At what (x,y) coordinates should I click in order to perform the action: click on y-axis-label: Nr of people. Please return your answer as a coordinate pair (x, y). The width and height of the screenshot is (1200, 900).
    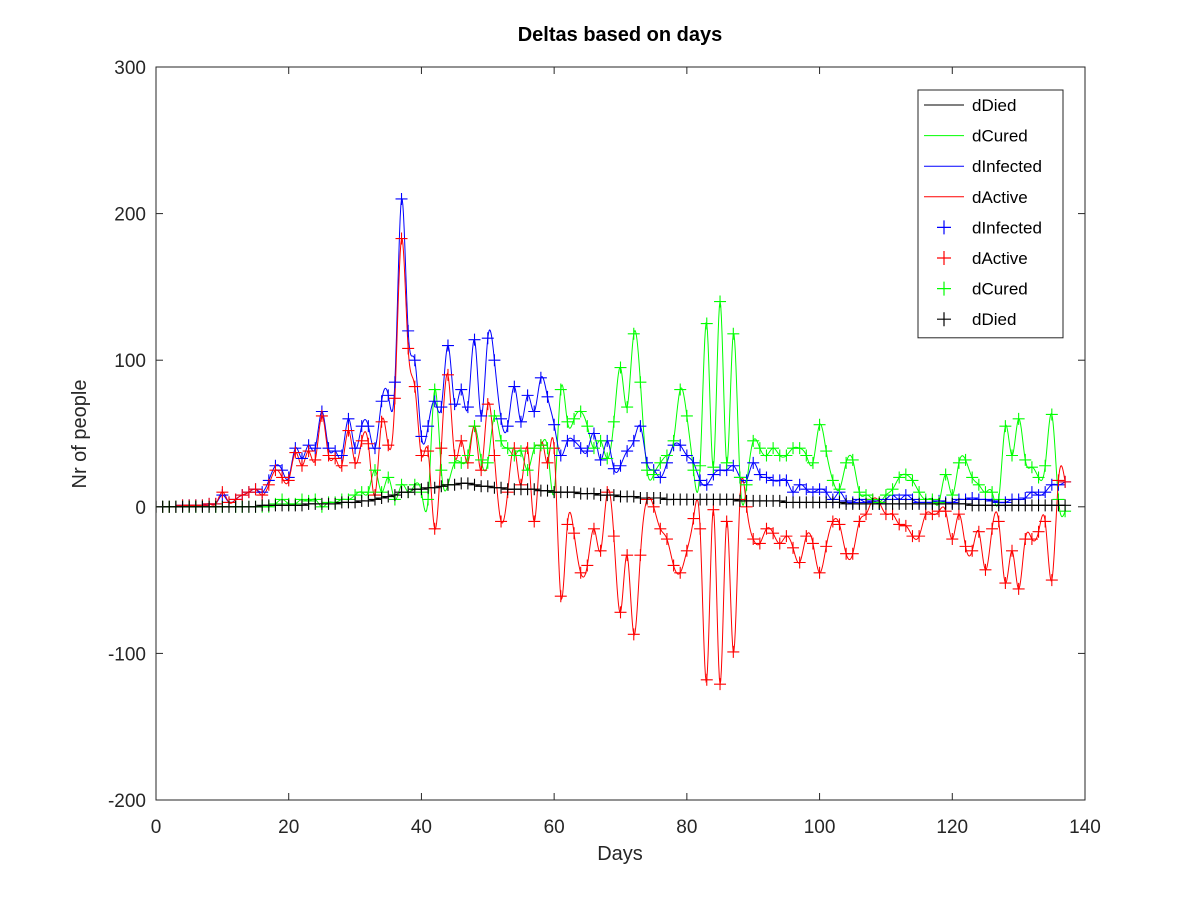
    Looking at the image, I should click on (80, 434).